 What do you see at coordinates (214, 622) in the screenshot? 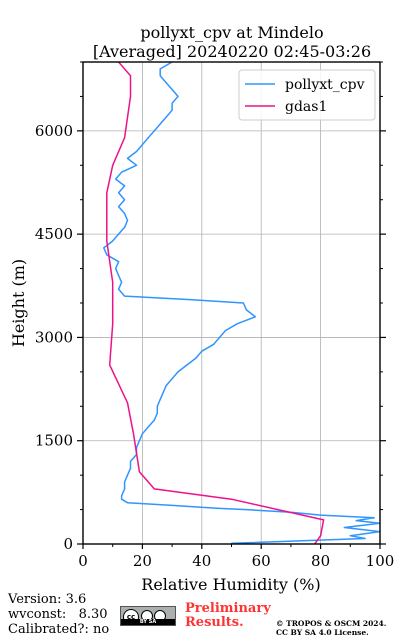
I see `preliminary-line-2: Results.` at bounding box center [214, 622].